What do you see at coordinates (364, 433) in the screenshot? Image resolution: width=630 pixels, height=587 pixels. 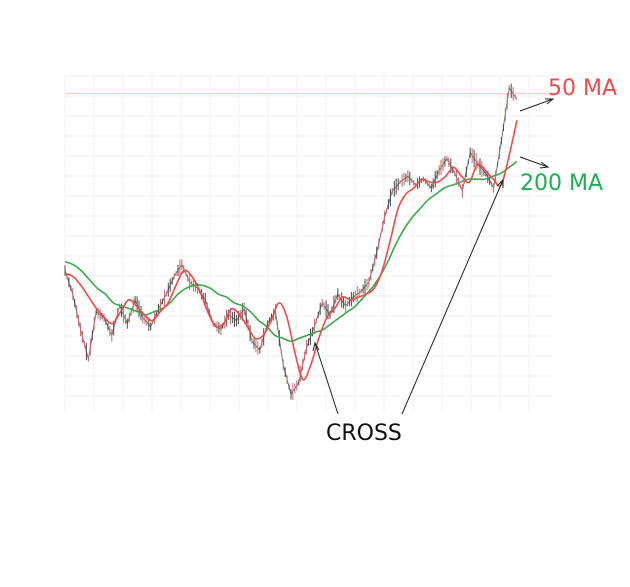 I see `label-cross: CROSS` at bounding box center [364, 433].